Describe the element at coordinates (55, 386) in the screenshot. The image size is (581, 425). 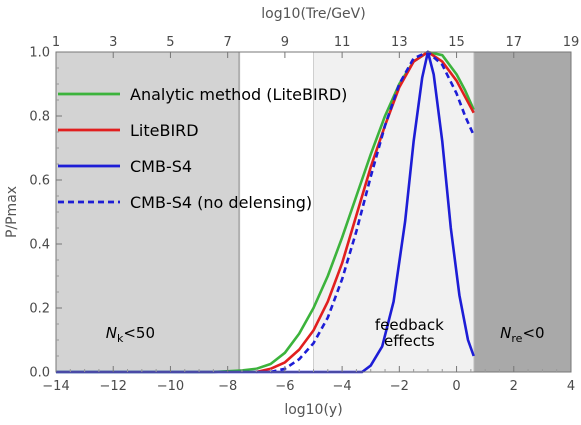
I see `x-tick-label: −14` at that location.